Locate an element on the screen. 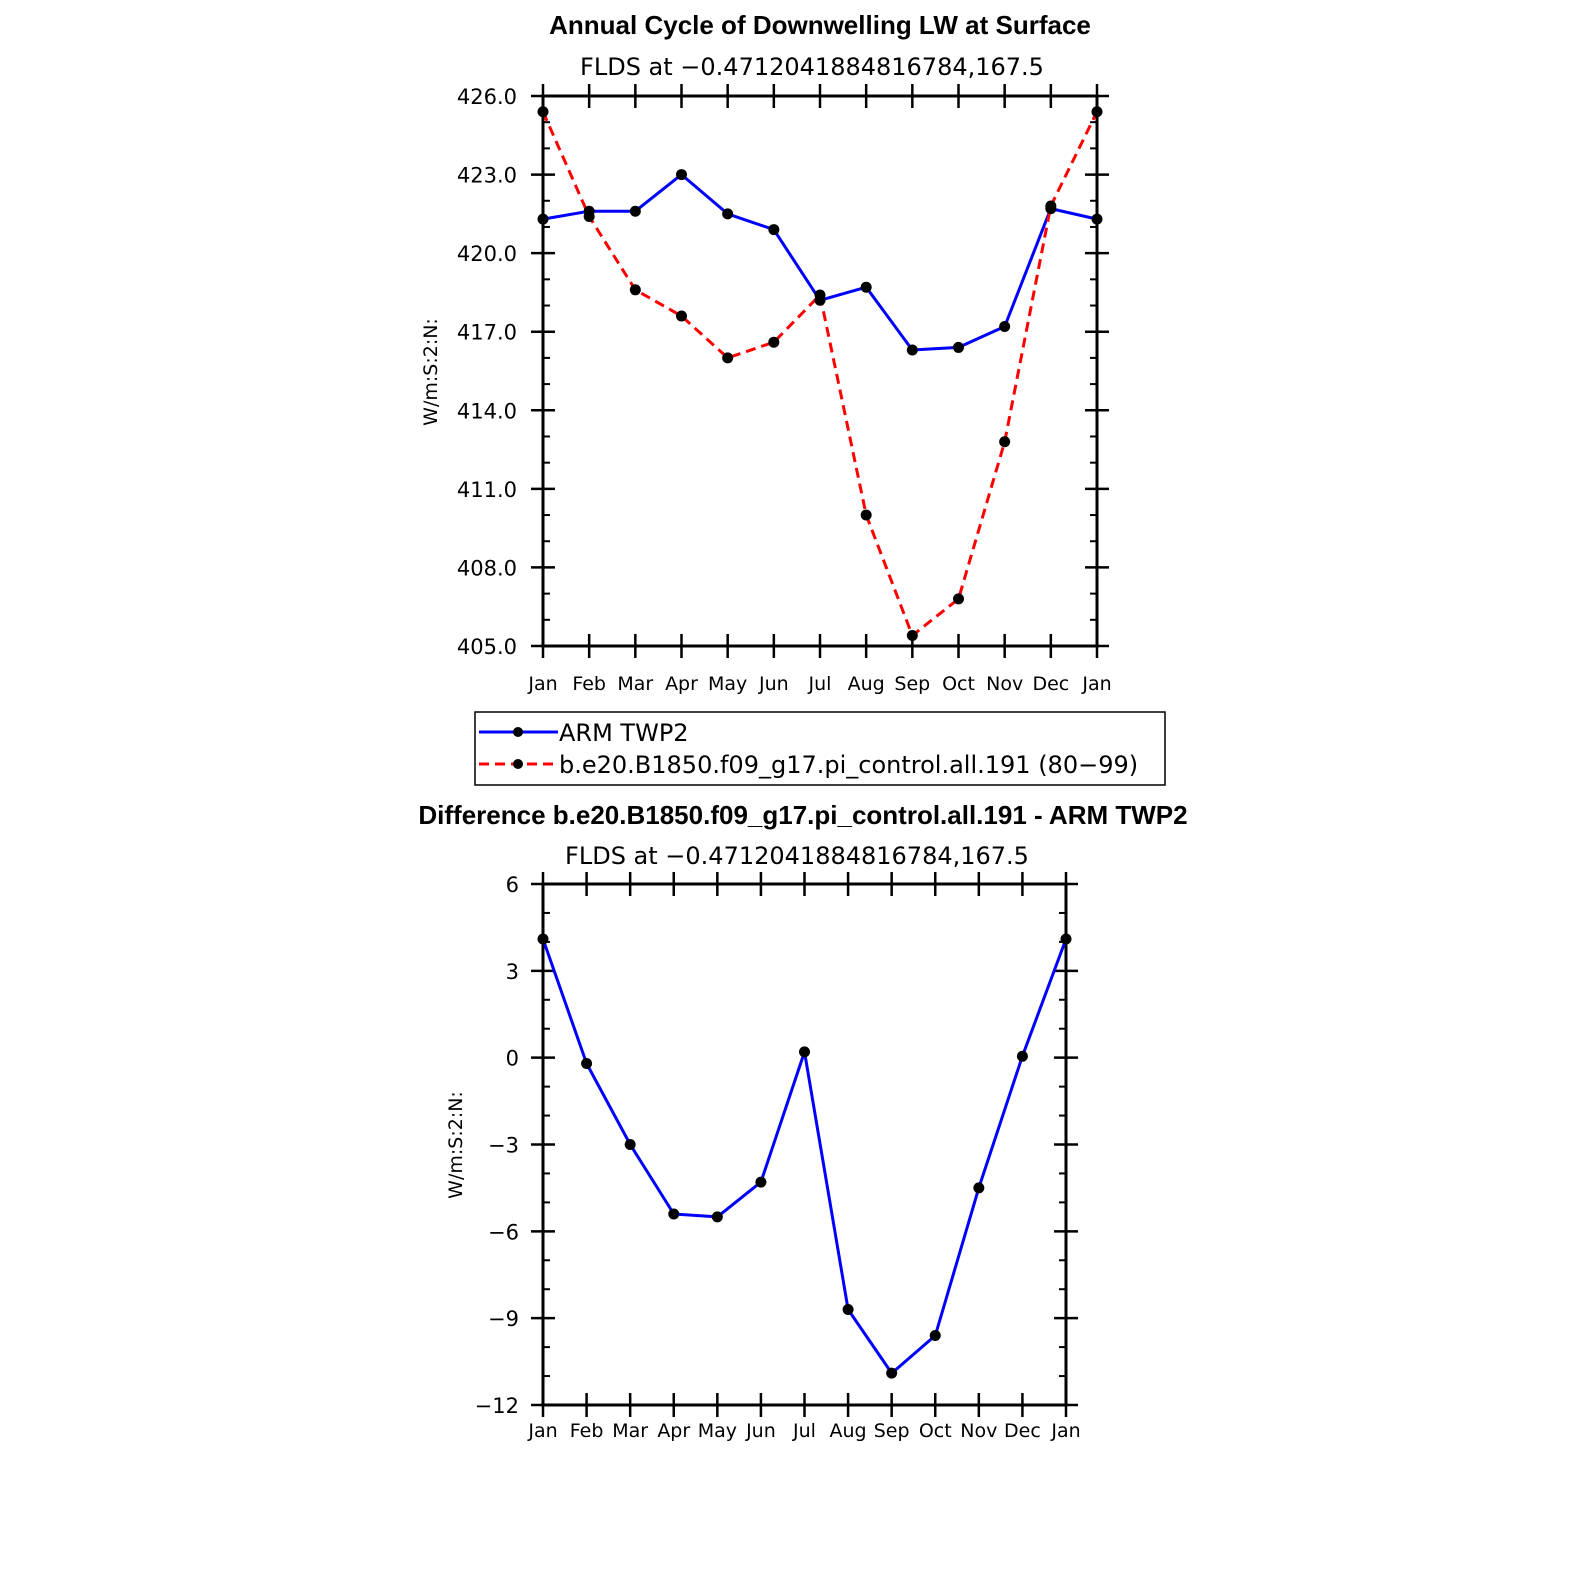  y-tick-label: 408.0 is located at coordinates (487, 568).